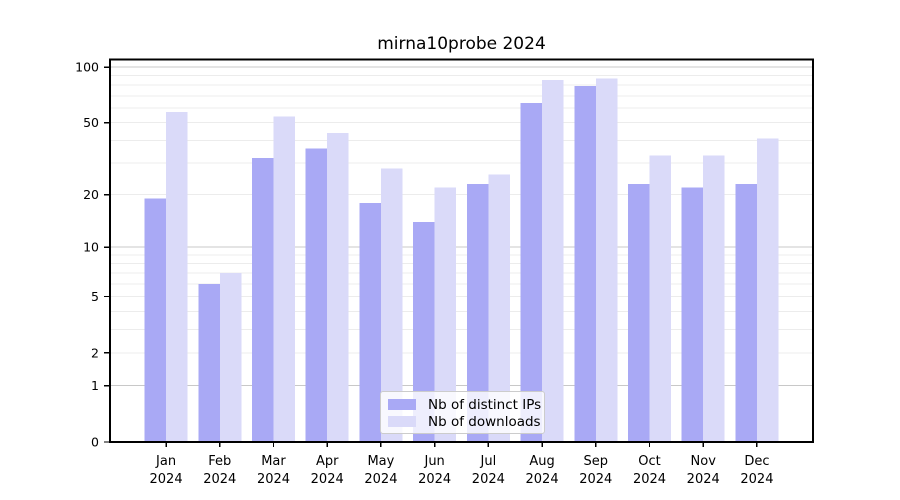  I want to click on x-tick-label-month: Jan, so click(165, 461).